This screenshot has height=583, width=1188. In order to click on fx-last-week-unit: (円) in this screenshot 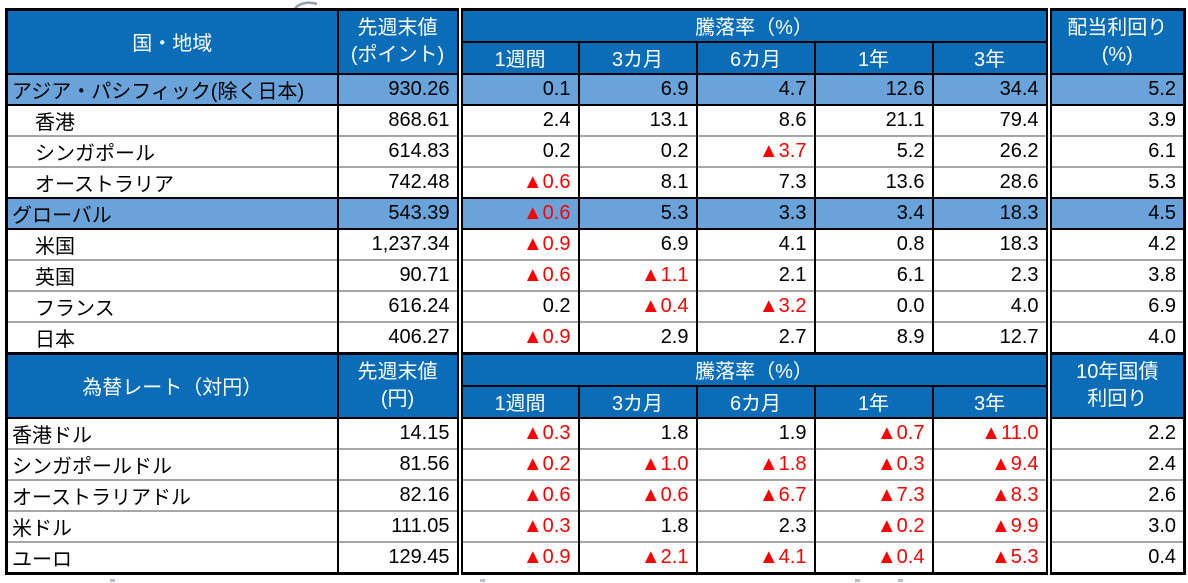, I will do `click(397, 398)`.